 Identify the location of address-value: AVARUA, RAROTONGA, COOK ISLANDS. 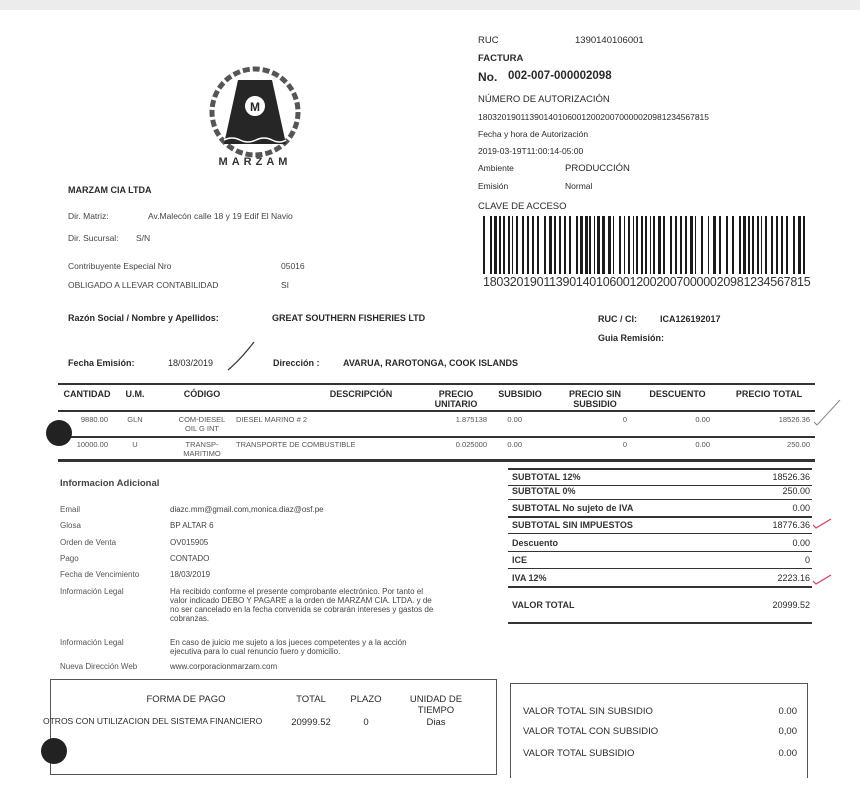
(431, 363).